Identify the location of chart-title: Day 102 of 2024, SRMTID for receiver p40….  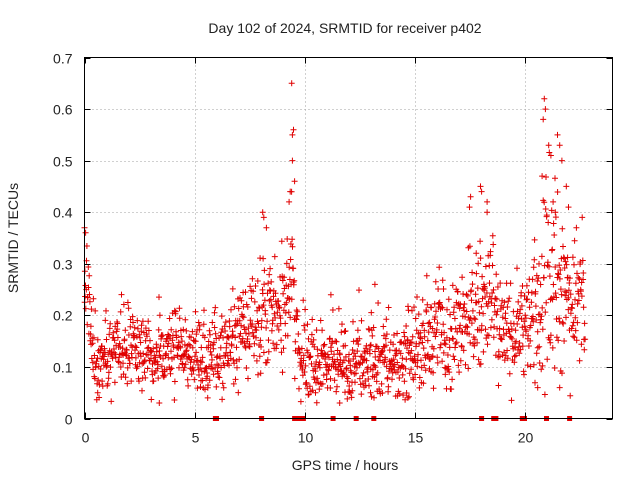
(344, 28).